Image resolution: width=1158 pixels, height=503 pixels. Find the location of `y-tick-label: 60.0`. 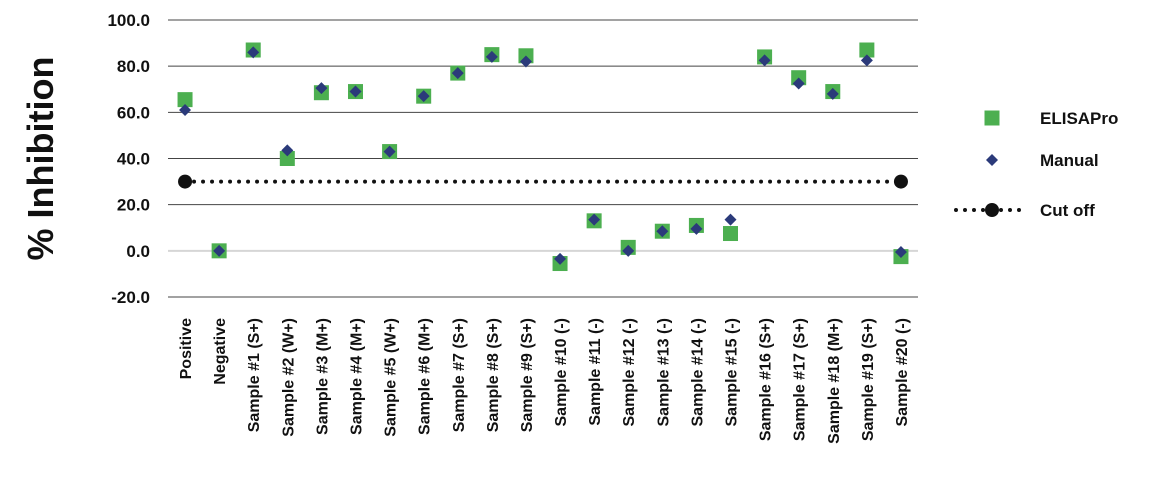

y-tick-label: 60.0 is located at coordinates (133, 112).